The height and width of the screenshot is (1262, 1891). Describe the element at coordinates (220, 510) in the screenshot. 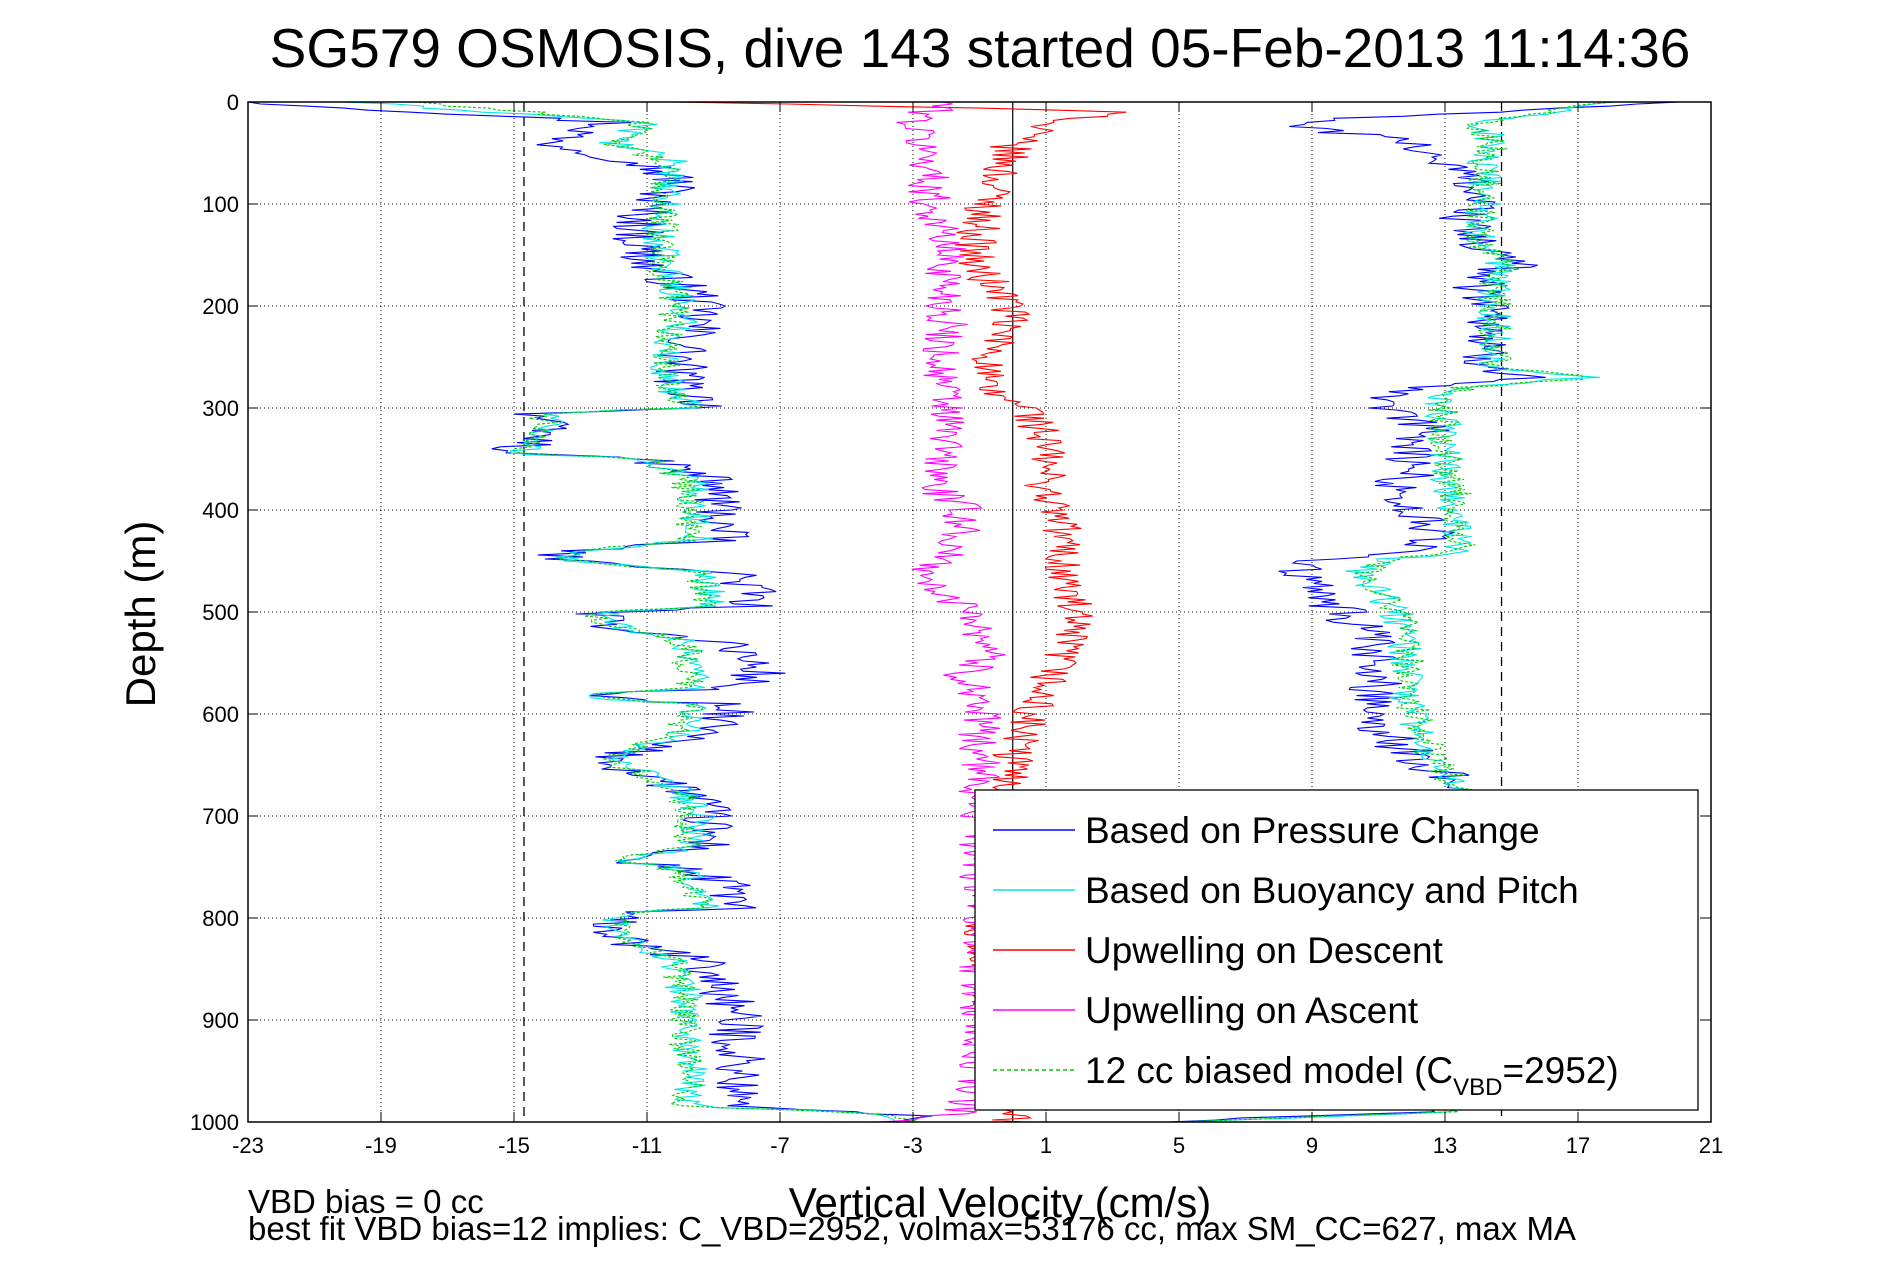

I see `y-tick-label: 400` at that location.